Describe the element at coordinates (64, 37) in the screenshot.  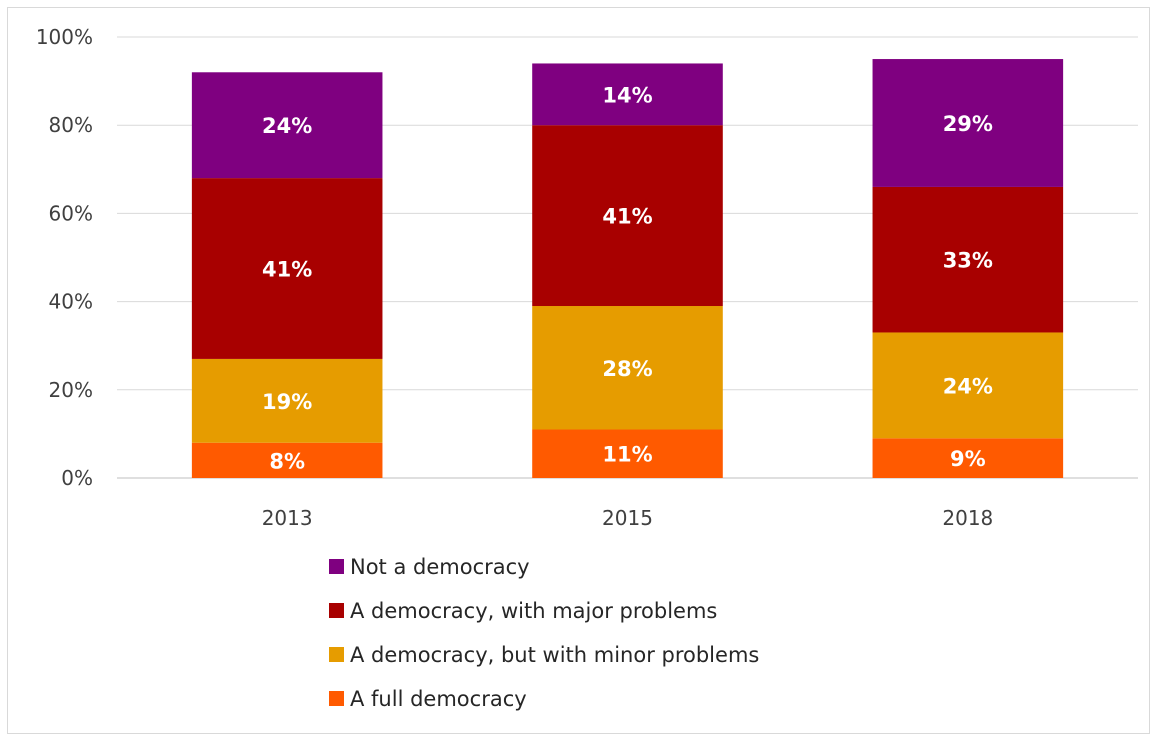
I see `y-tick-label: 100%` at that location.